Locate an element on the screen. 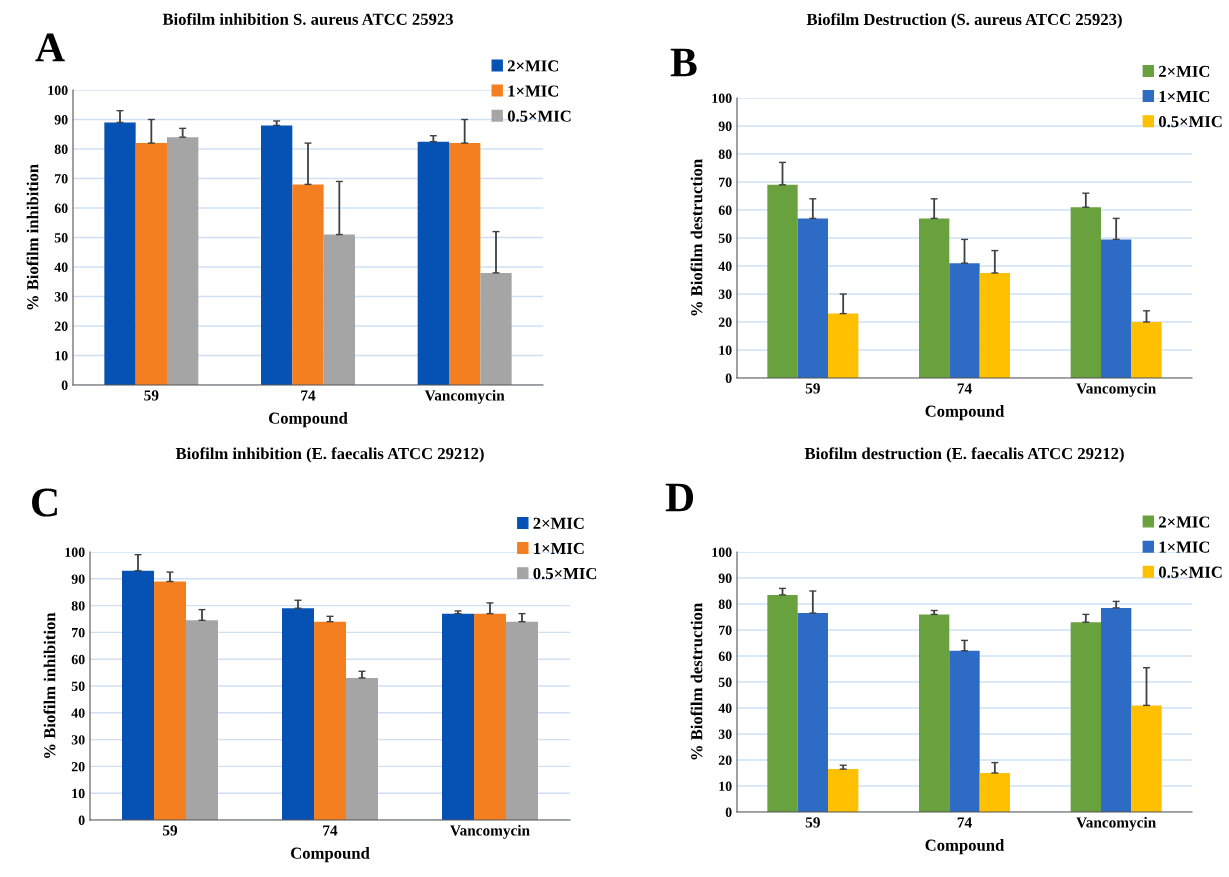  chart-title: Biofilm Destruction (S. aureus ATCC 25923) is located at coordinates (964, 21).